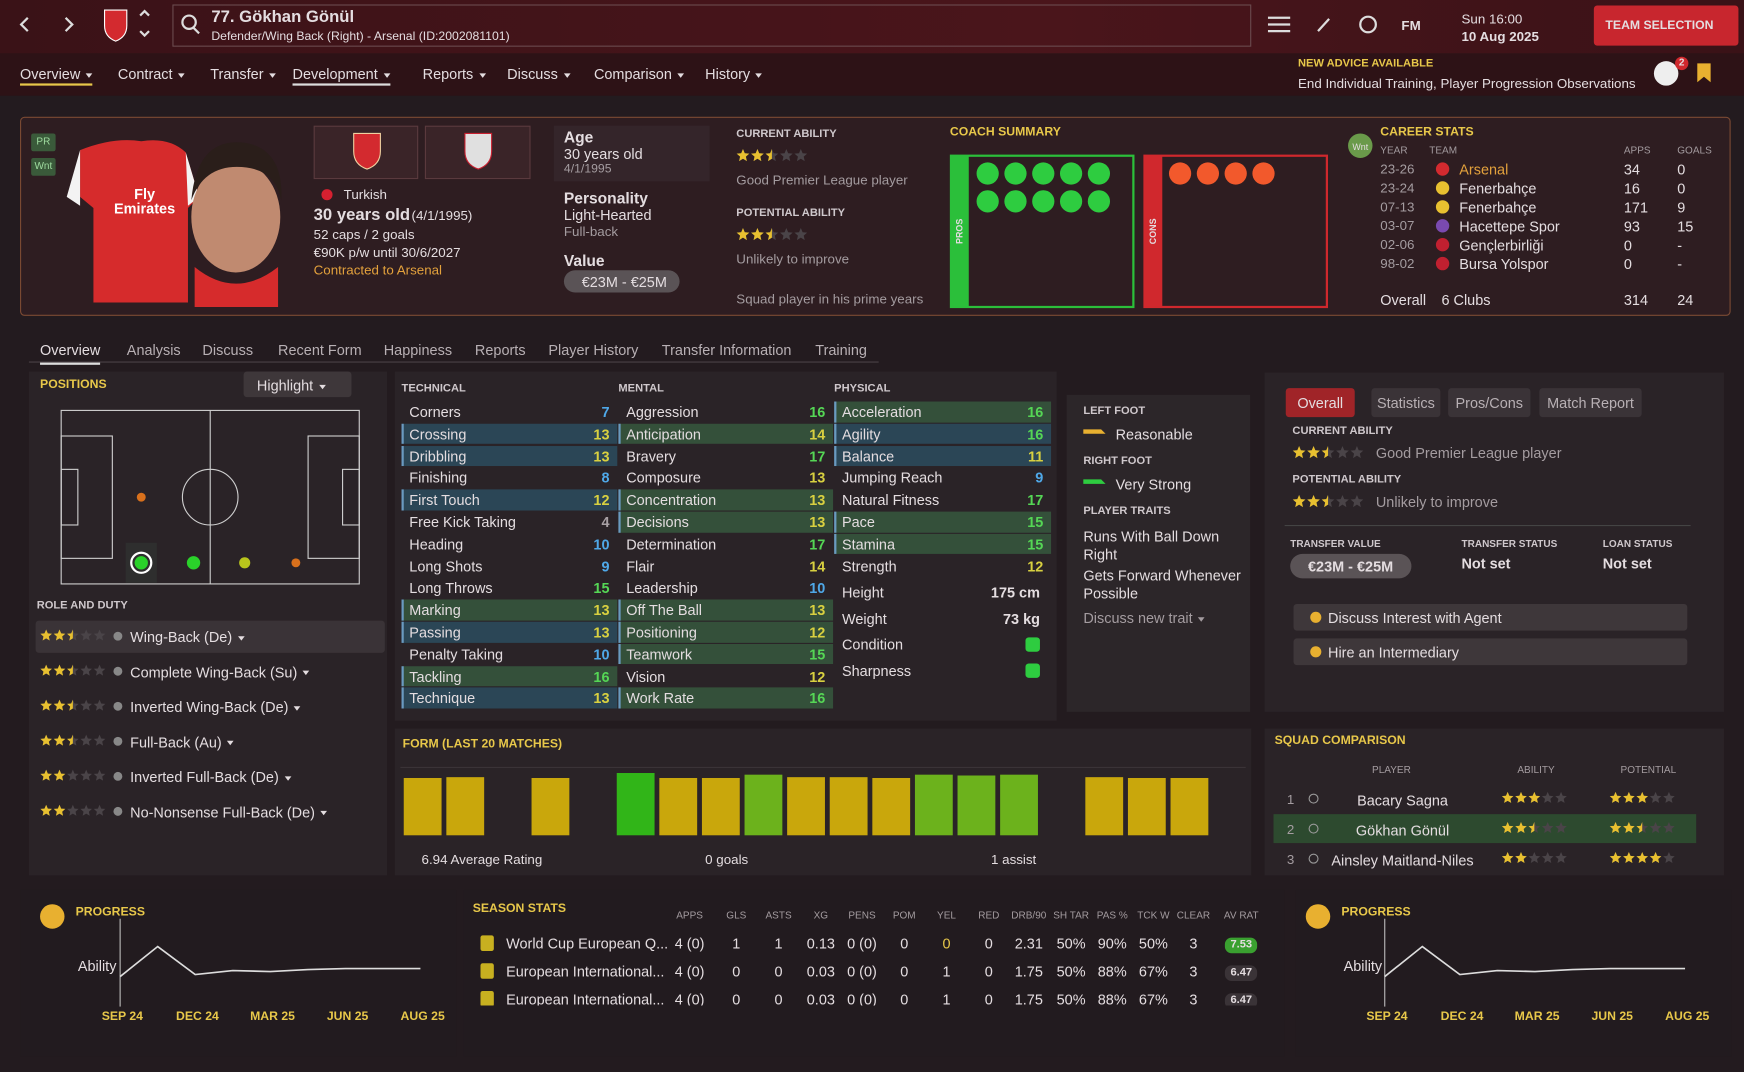  Describe the element at coordinates (868, 456) in the screenshot. I see `attribute-name: Balance` at that location.